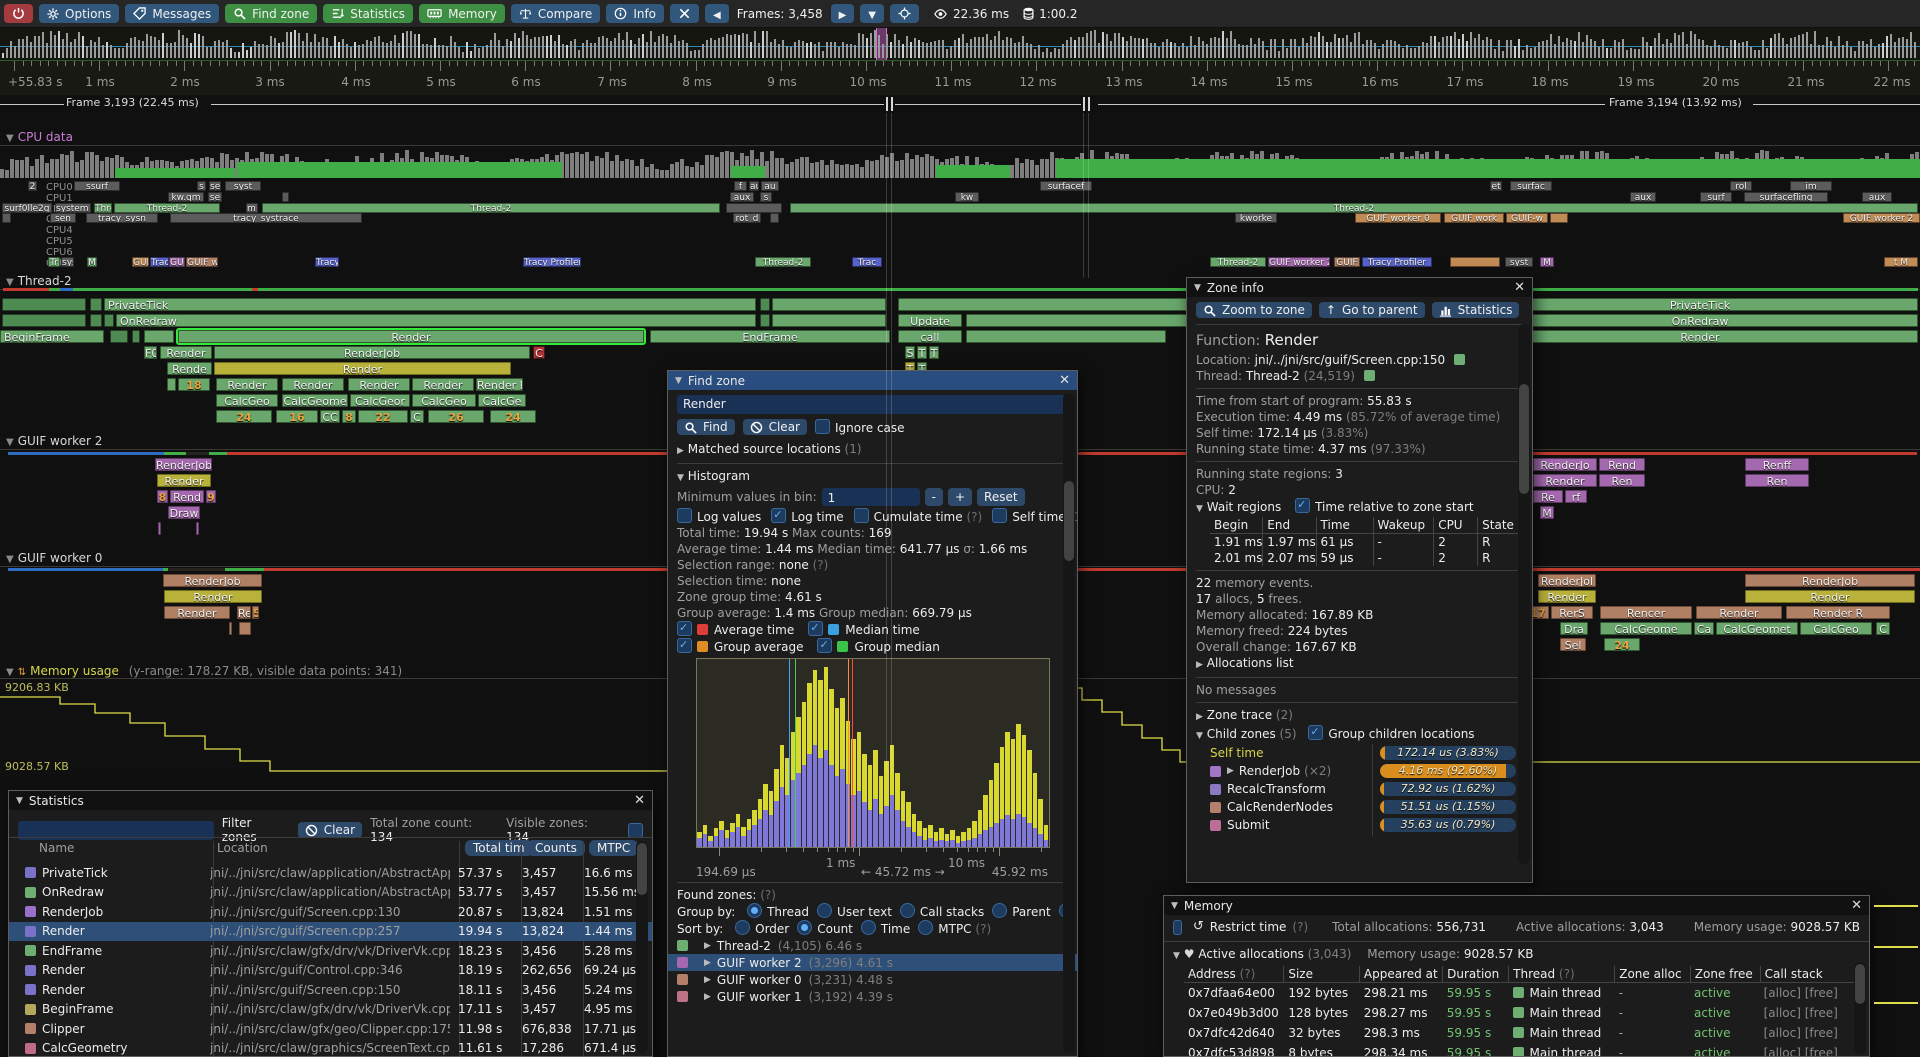  Describe the element at coordinates (194, 384) in the screenshot. I see `zone: 18` at that location.